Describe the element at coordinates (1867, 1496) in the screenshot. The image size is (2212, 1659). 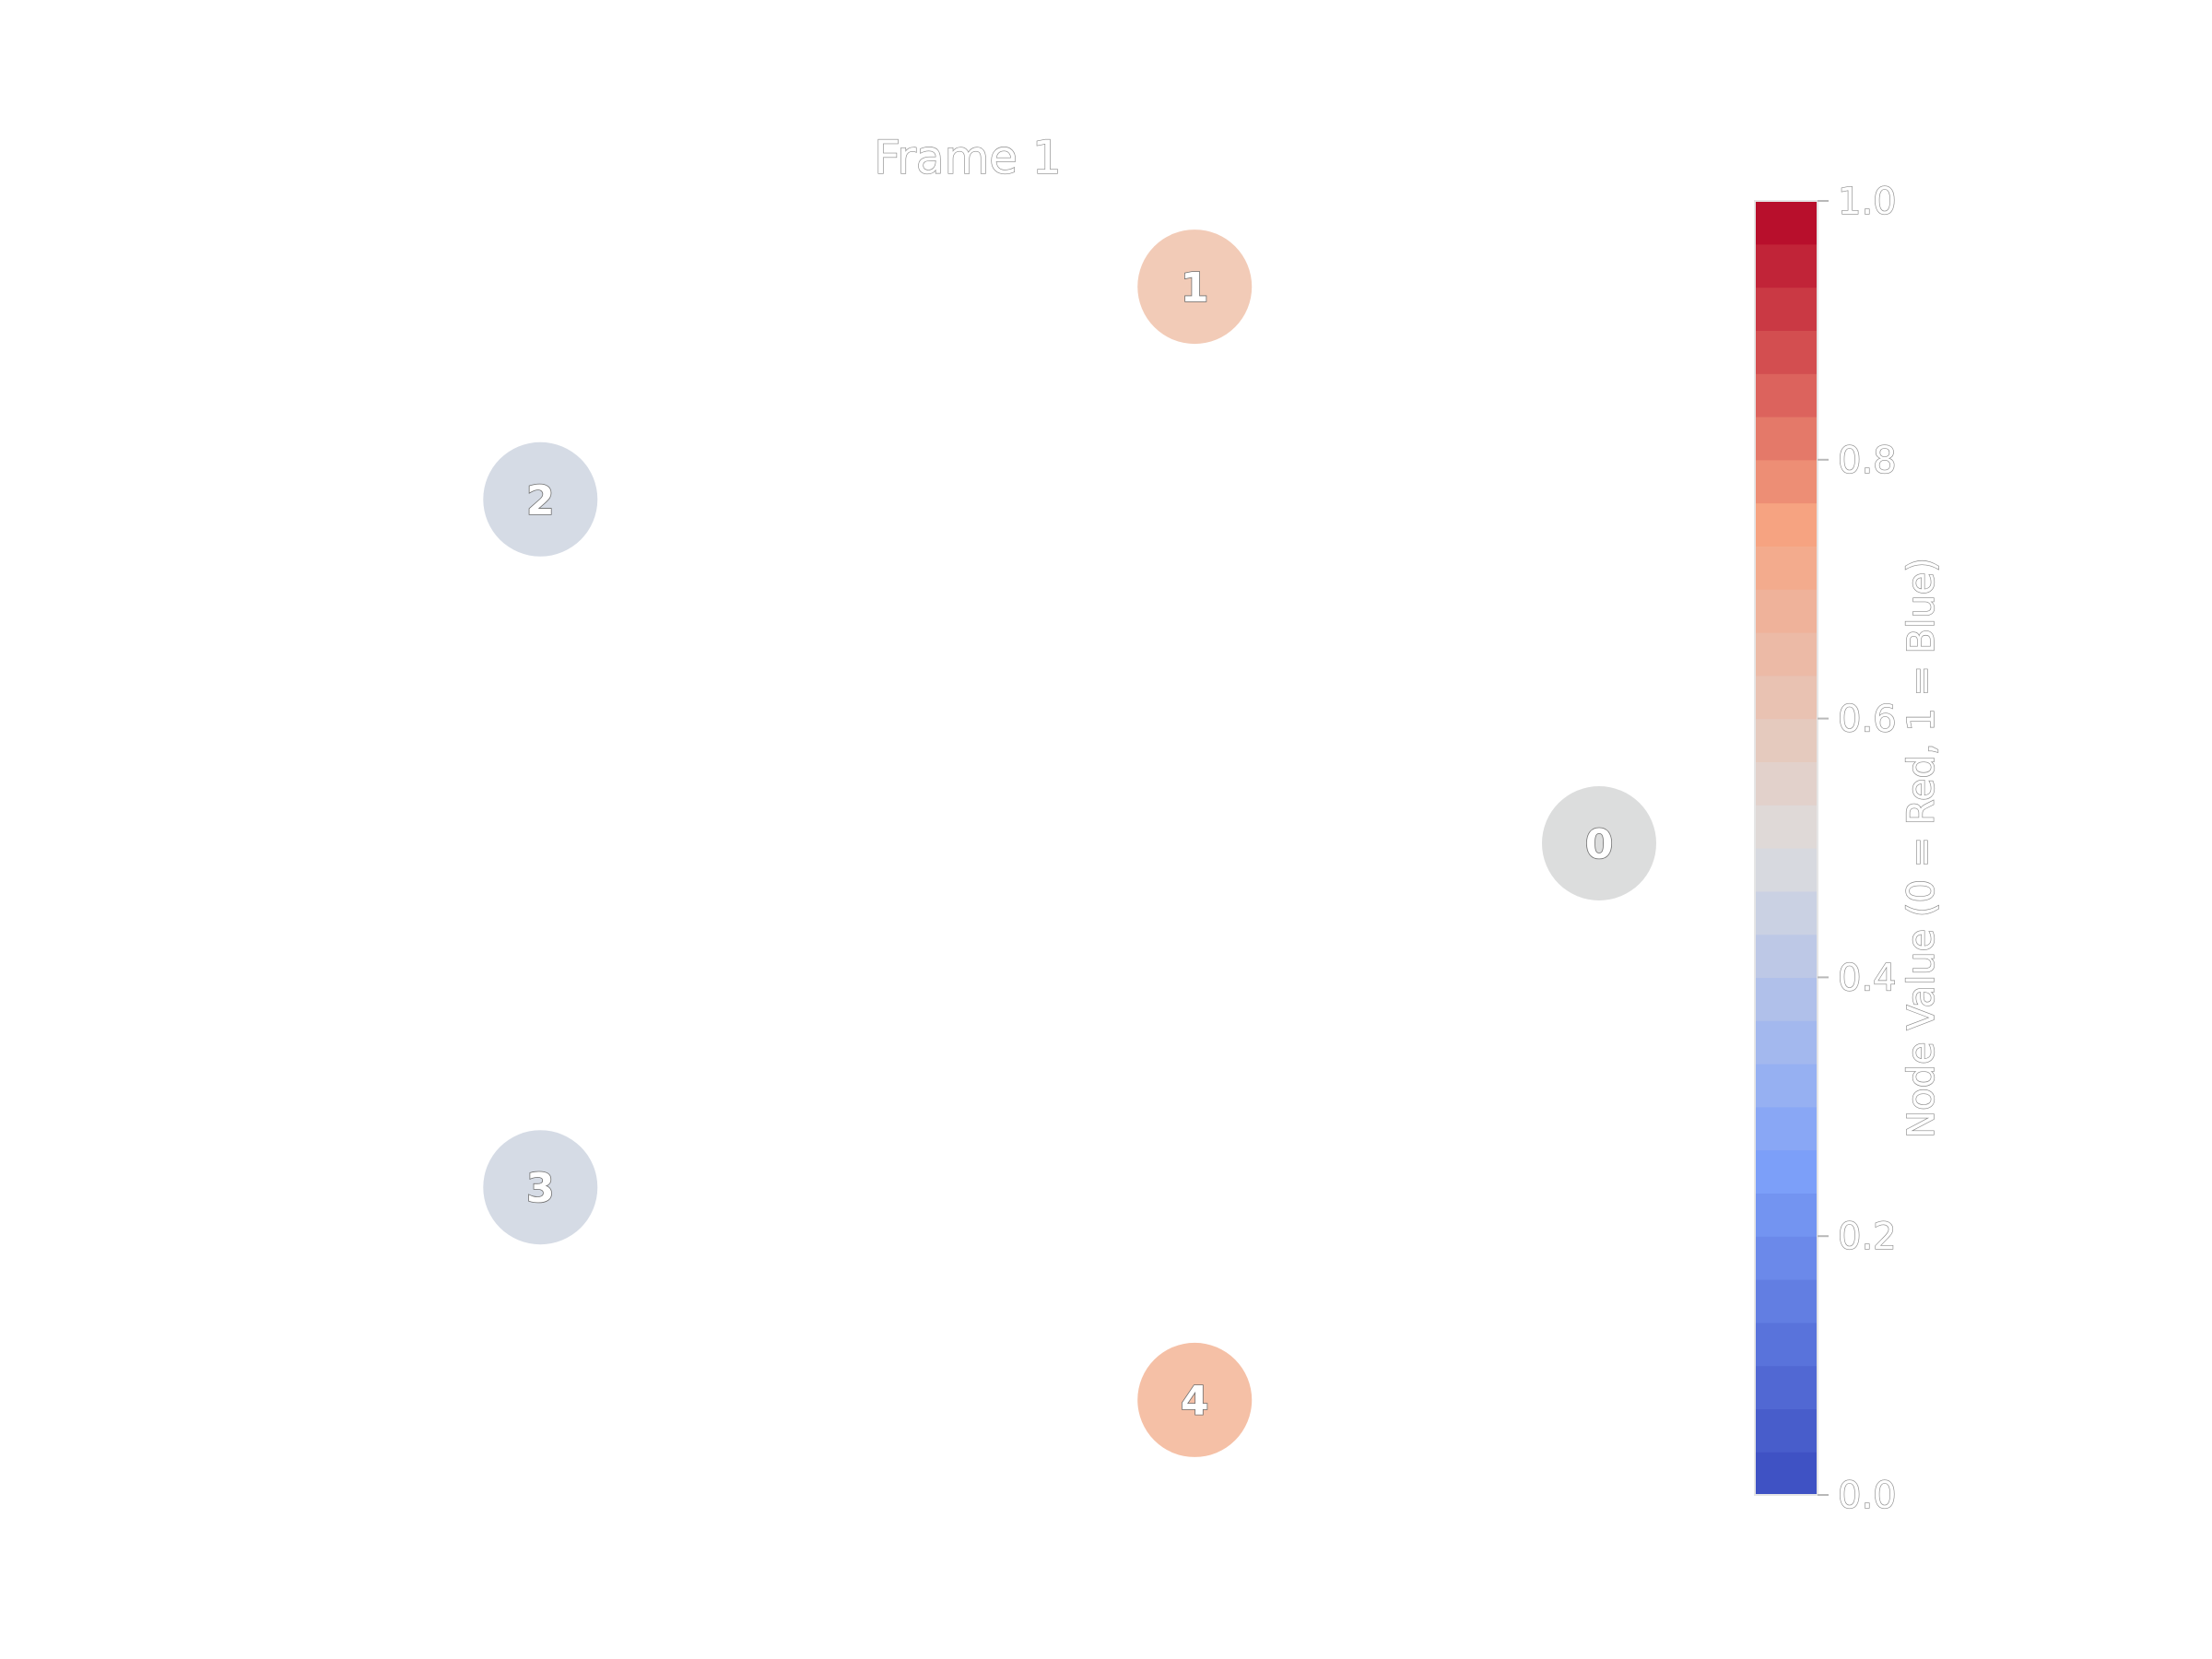
I see `colorbar-tick-label: 0.0` at that location.